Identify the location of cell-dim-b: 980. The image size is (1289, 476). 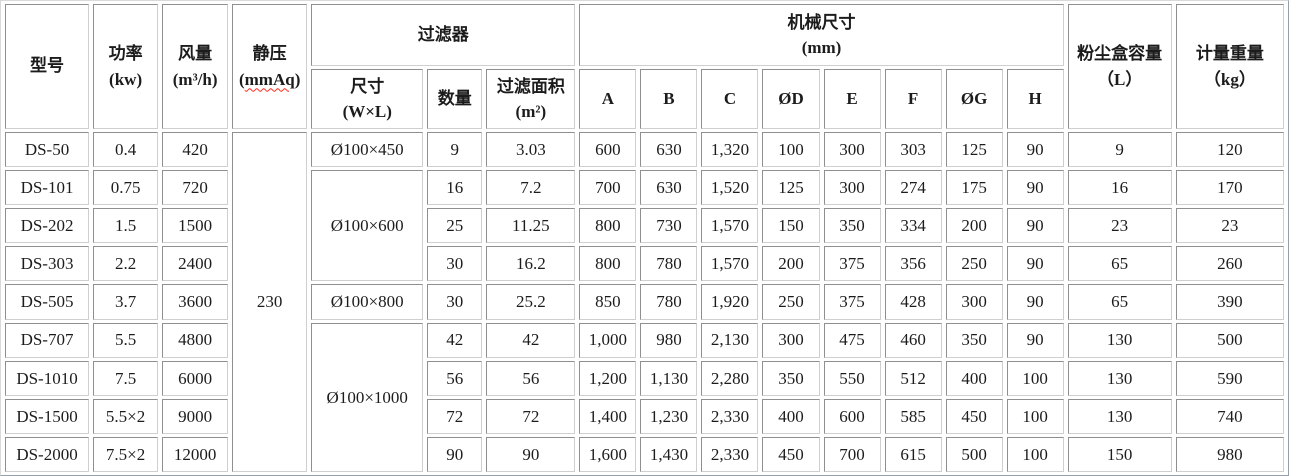
(669, 340).